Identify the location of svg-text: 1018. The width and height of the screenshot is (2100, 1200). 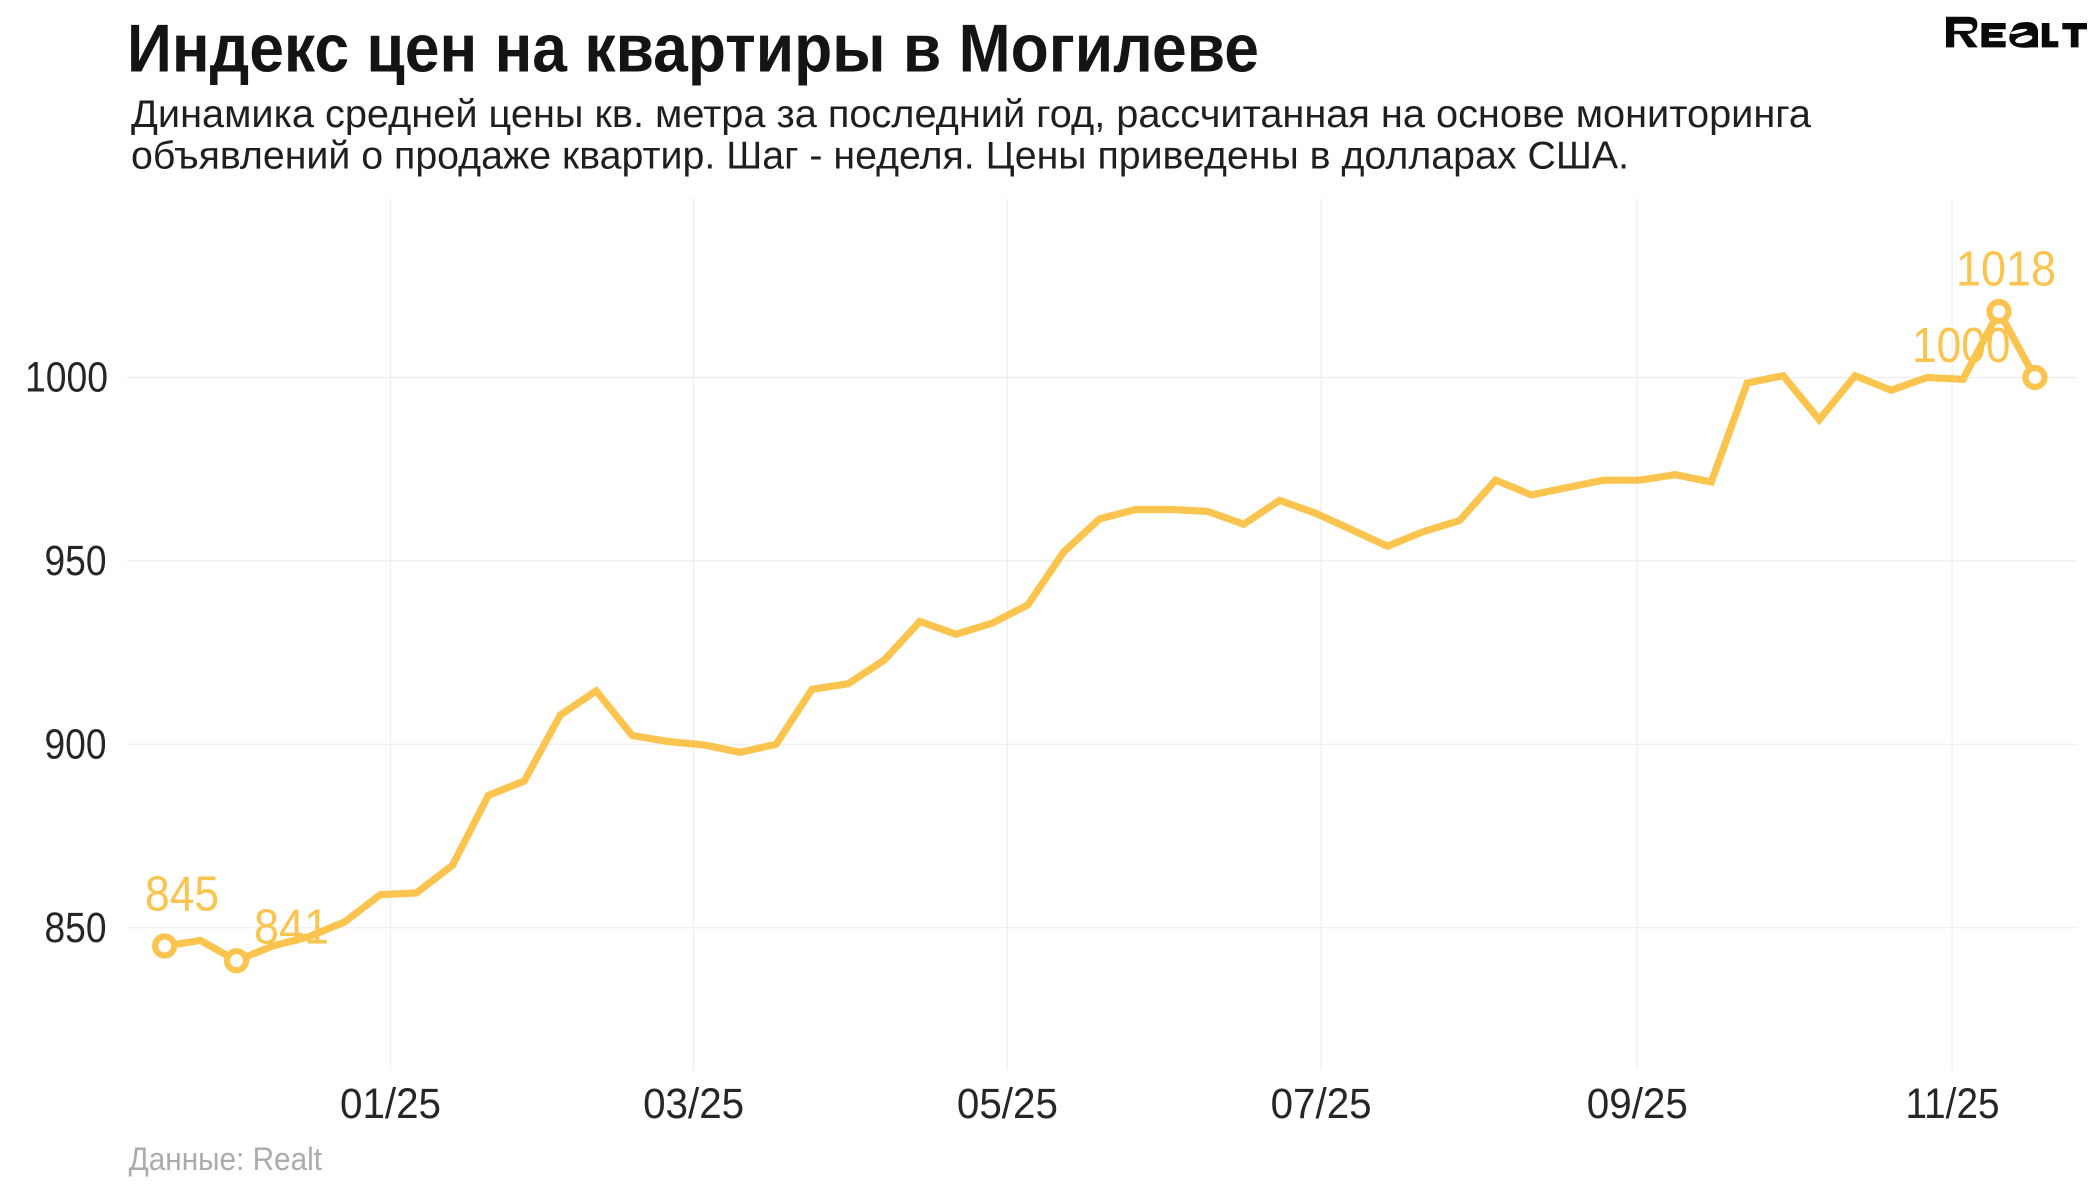
(2006, 269).